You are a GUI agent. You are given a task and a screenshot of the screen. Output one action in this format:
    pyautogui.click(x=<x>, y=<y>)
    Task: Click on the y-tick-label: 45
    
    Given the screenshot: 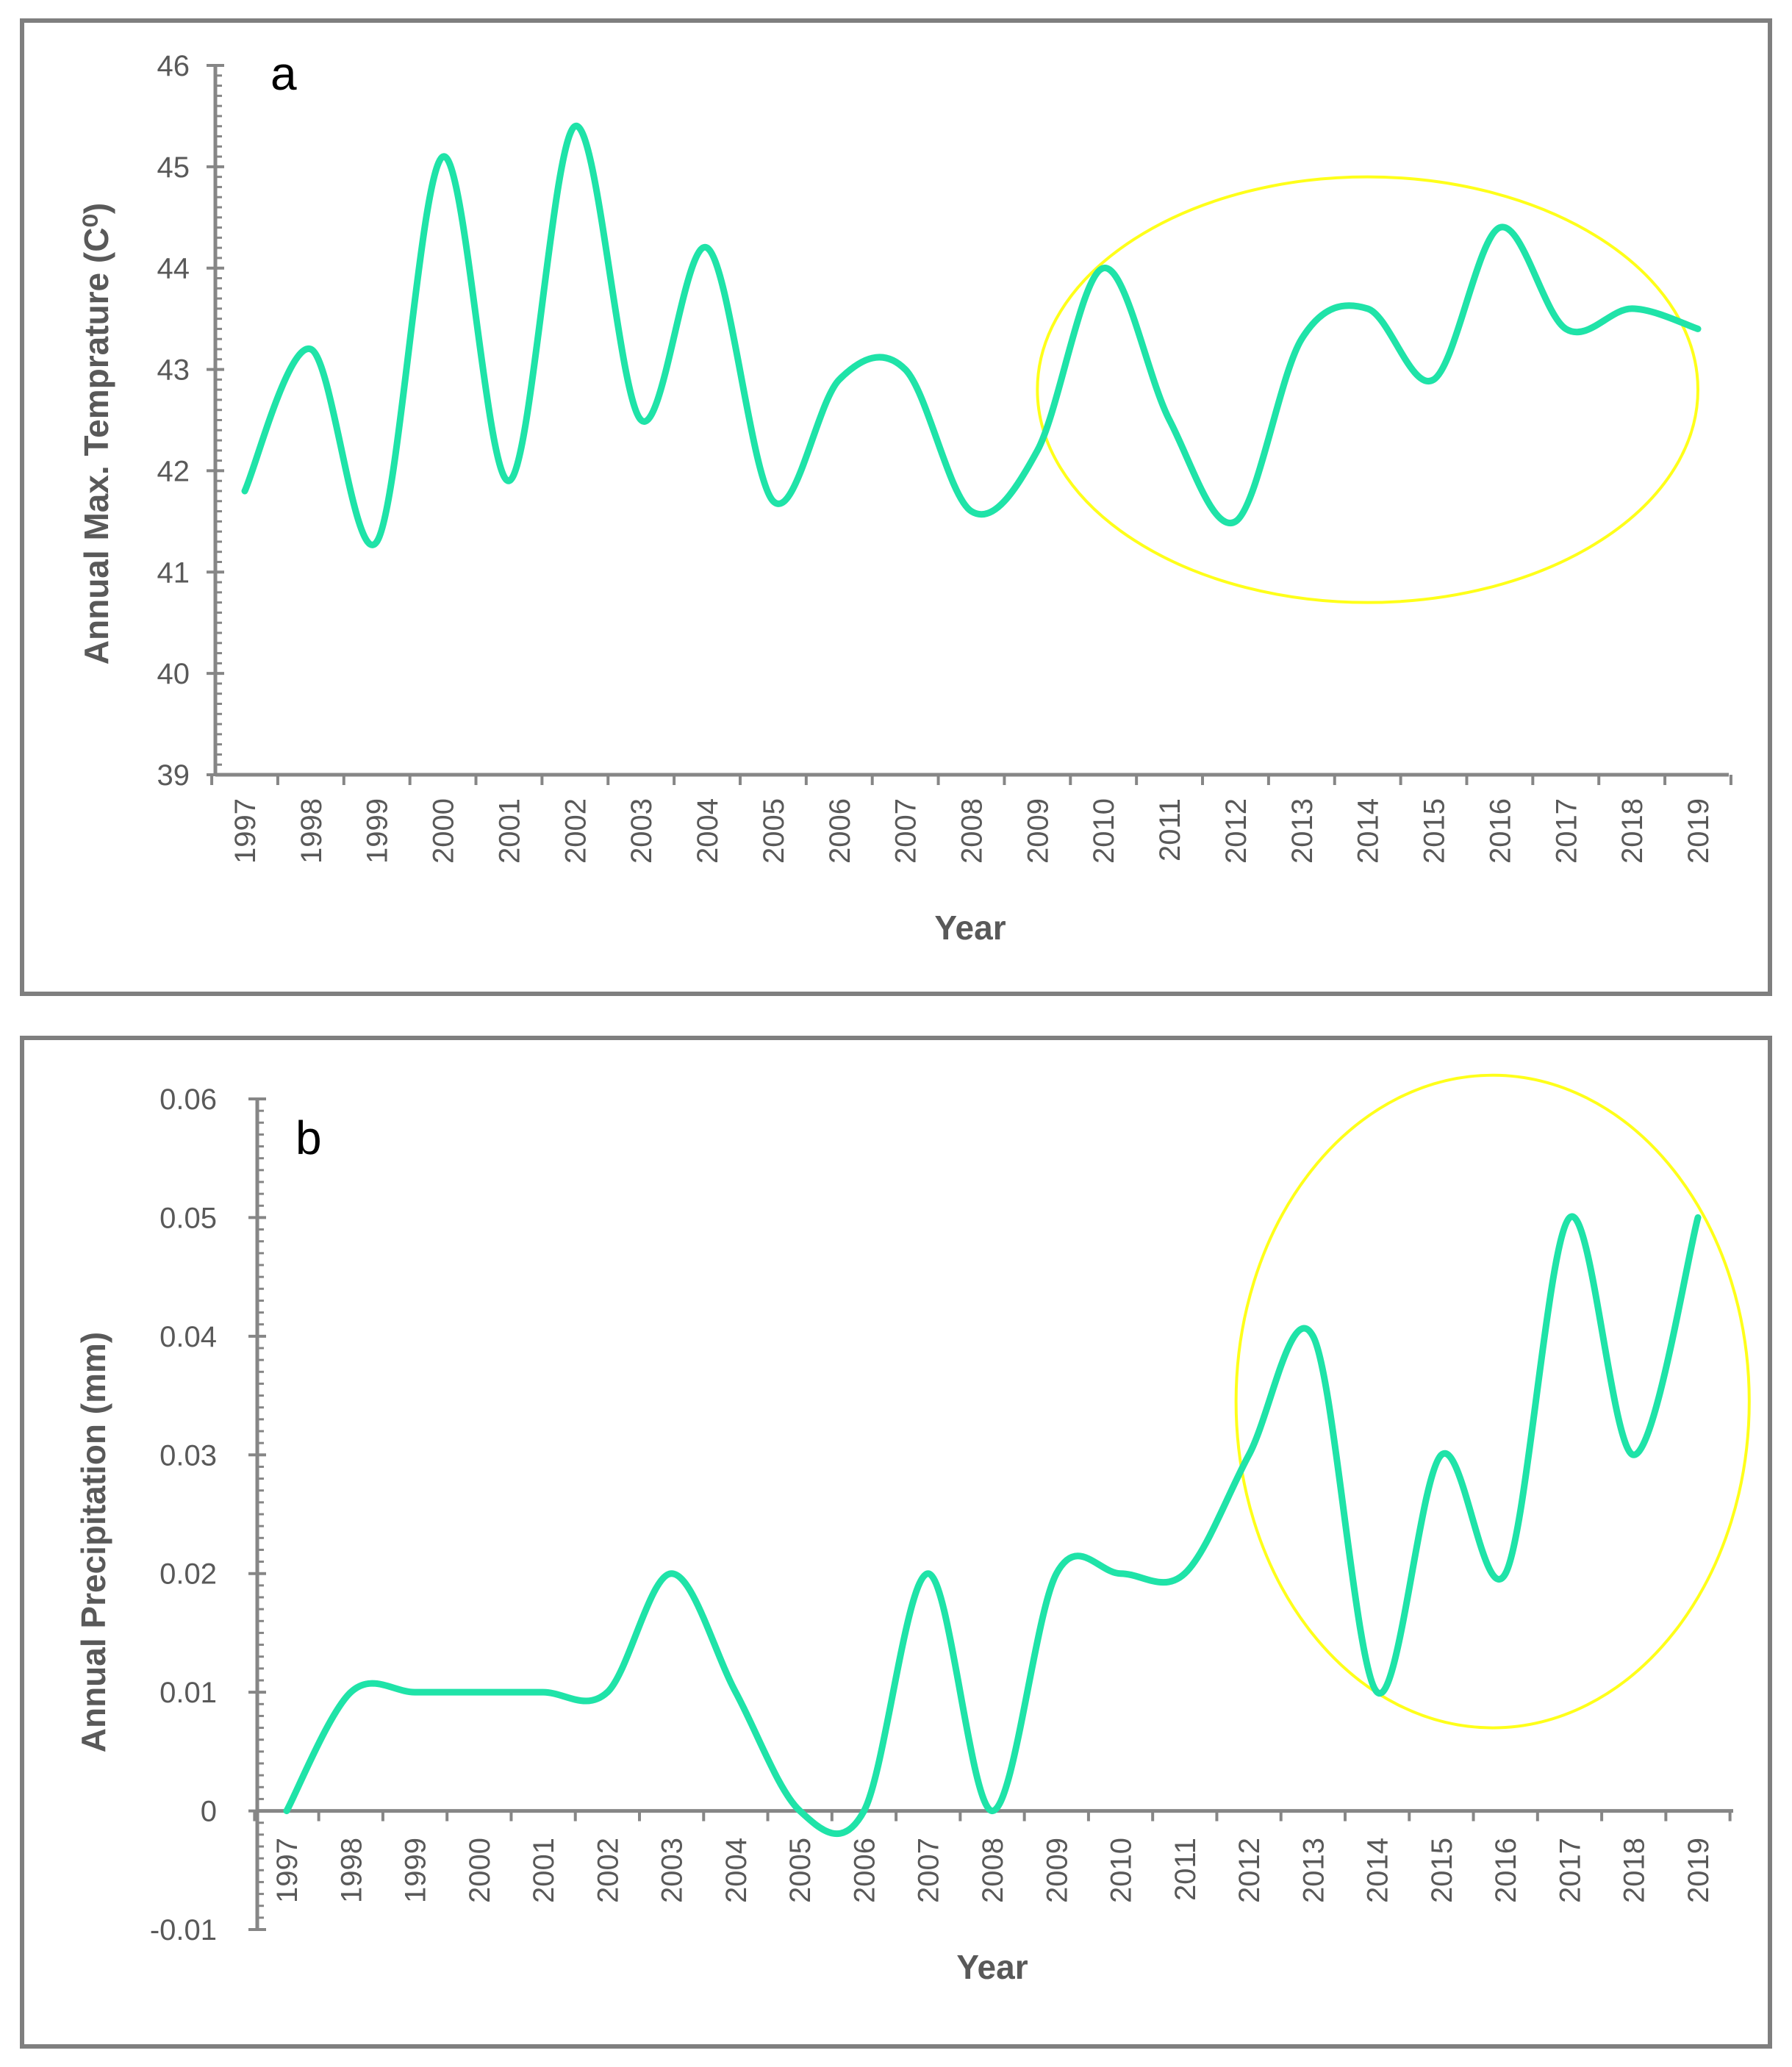 What is the action you would take?
    pyautogui.click(x=173, y=167)
    